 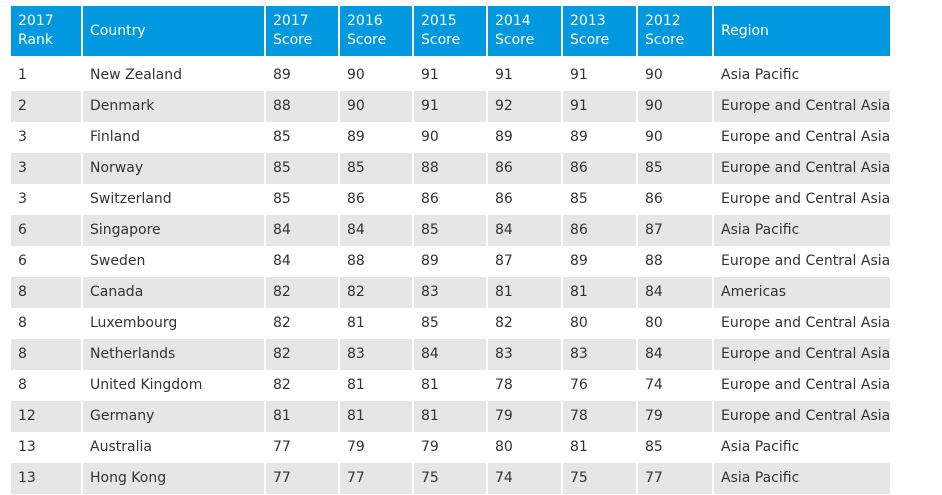 What do you see at coordinates (118, 261) in the screenshot?
I see `cell-country: Sweden` at bounding box center [118, 261].